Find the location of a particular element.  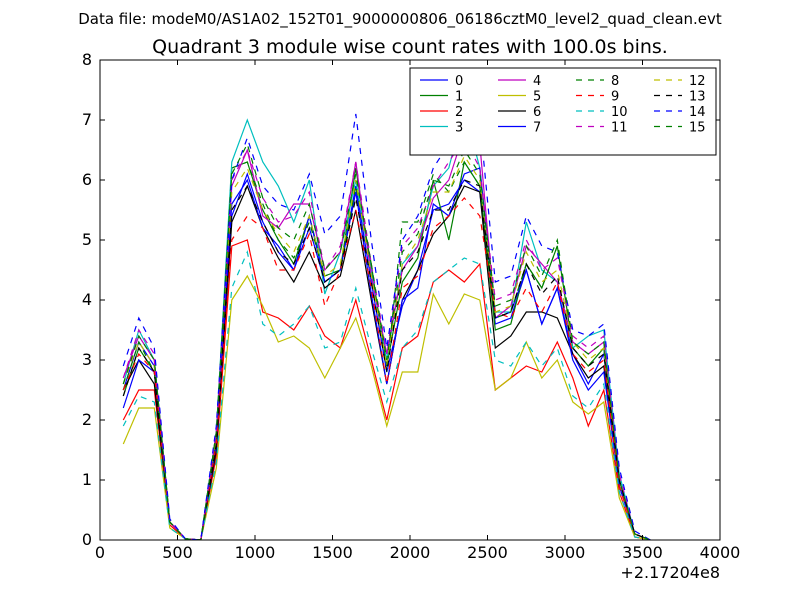

x-offset-label: +2.17204e8 is located at coordinates (670, 572).